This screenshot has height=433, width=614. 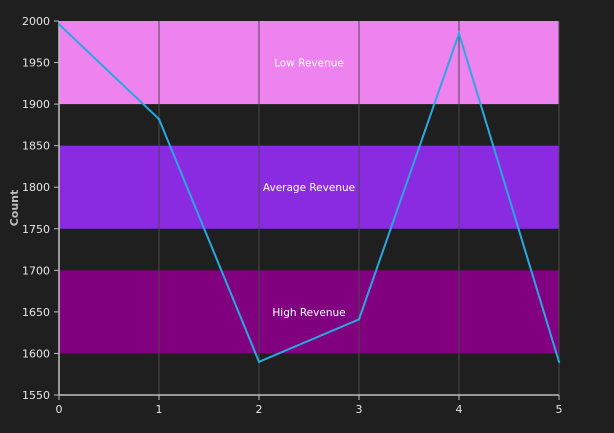 What do you see at coordinates (36, 229) in the screenshot?
I see `y-tick-label: 1750` at bounding box center [36, 229].